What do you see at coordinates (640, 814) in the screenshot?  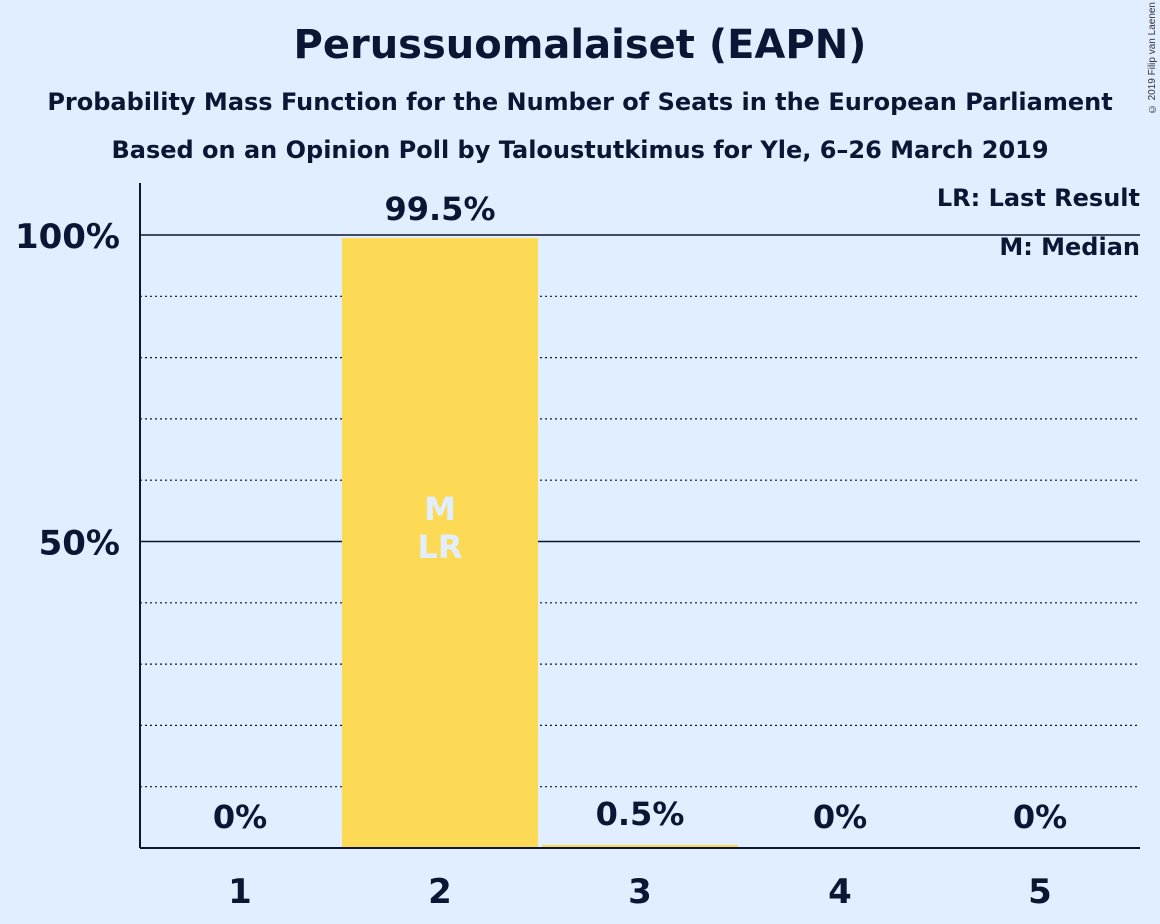 I see `data-label: 0.5%` at bounding box center [640, 814].